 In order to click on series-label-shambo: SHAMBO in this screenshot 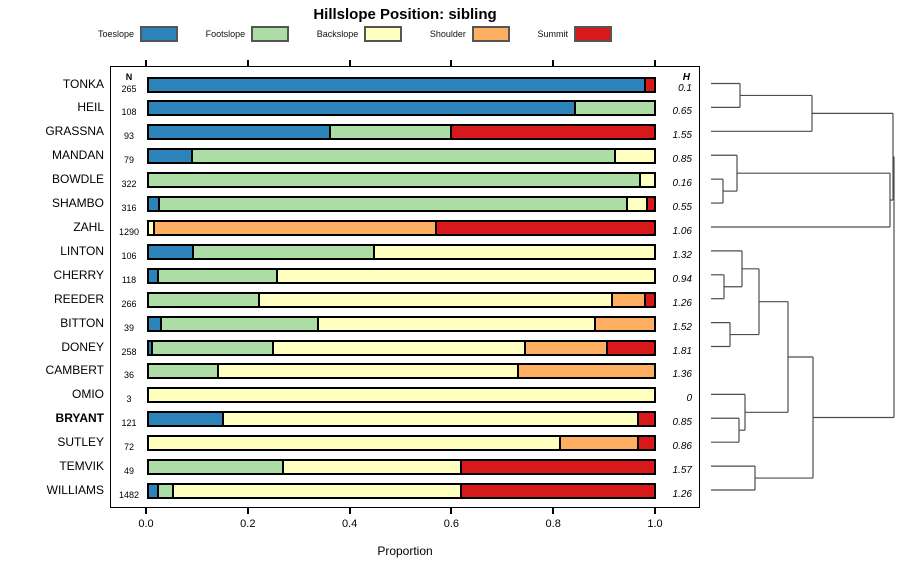, I will do `click(77, 203)`.